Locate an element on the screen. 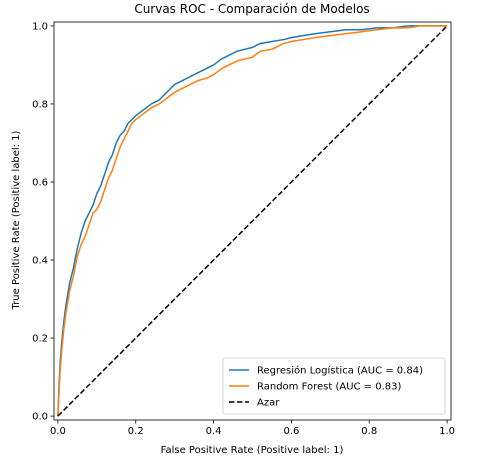 The image size is (501, 457). y-tick-label: 0.2 is located at coordinates (40, 339).